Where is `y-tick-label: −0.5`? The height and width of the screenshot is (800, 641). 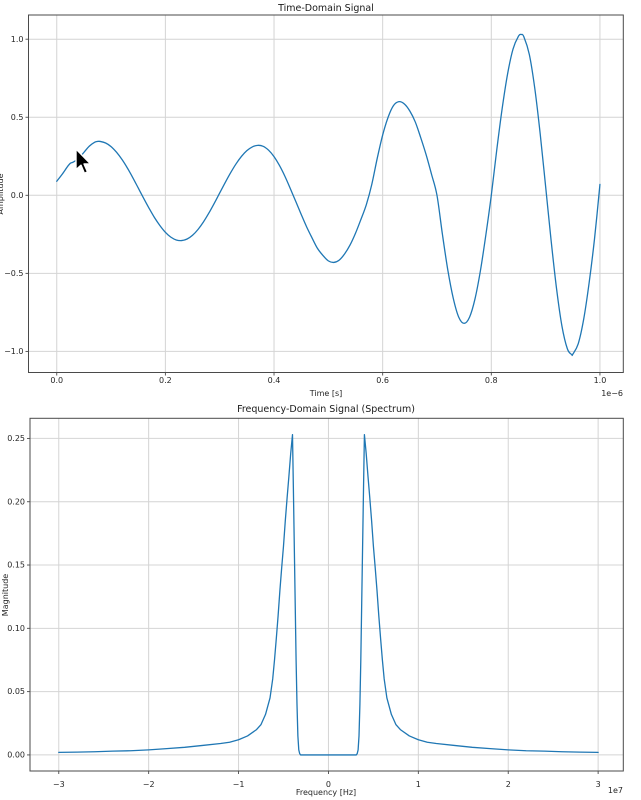 y-tick-label: −0.5 is located at coordinates (13, 273).